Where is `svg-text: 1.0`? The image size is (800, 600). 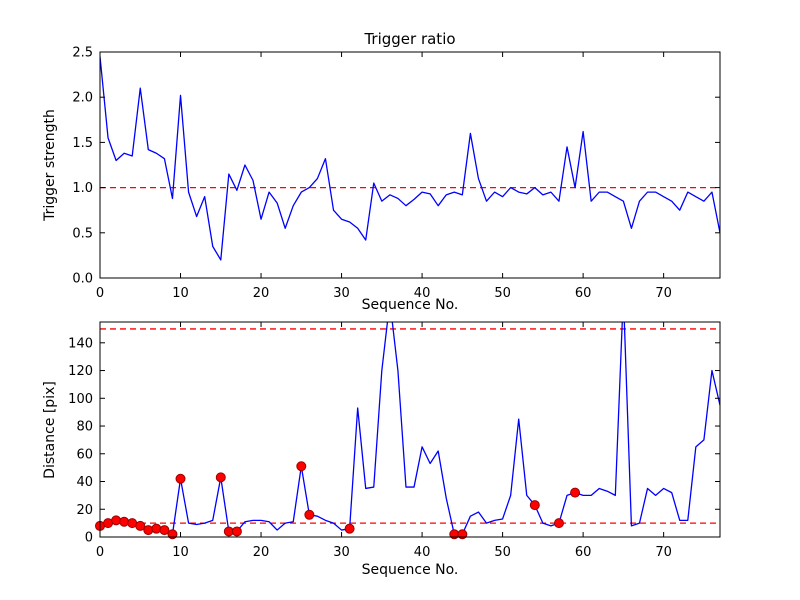
svg-text: 1.0 is located at coordinates (82, 188).